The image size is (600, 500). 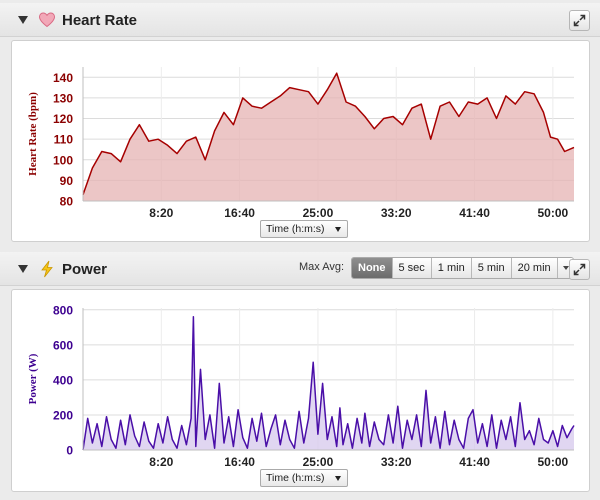 I want to click on heart-rate-x-tick-label: 16:40, so click(x=239, y=213).